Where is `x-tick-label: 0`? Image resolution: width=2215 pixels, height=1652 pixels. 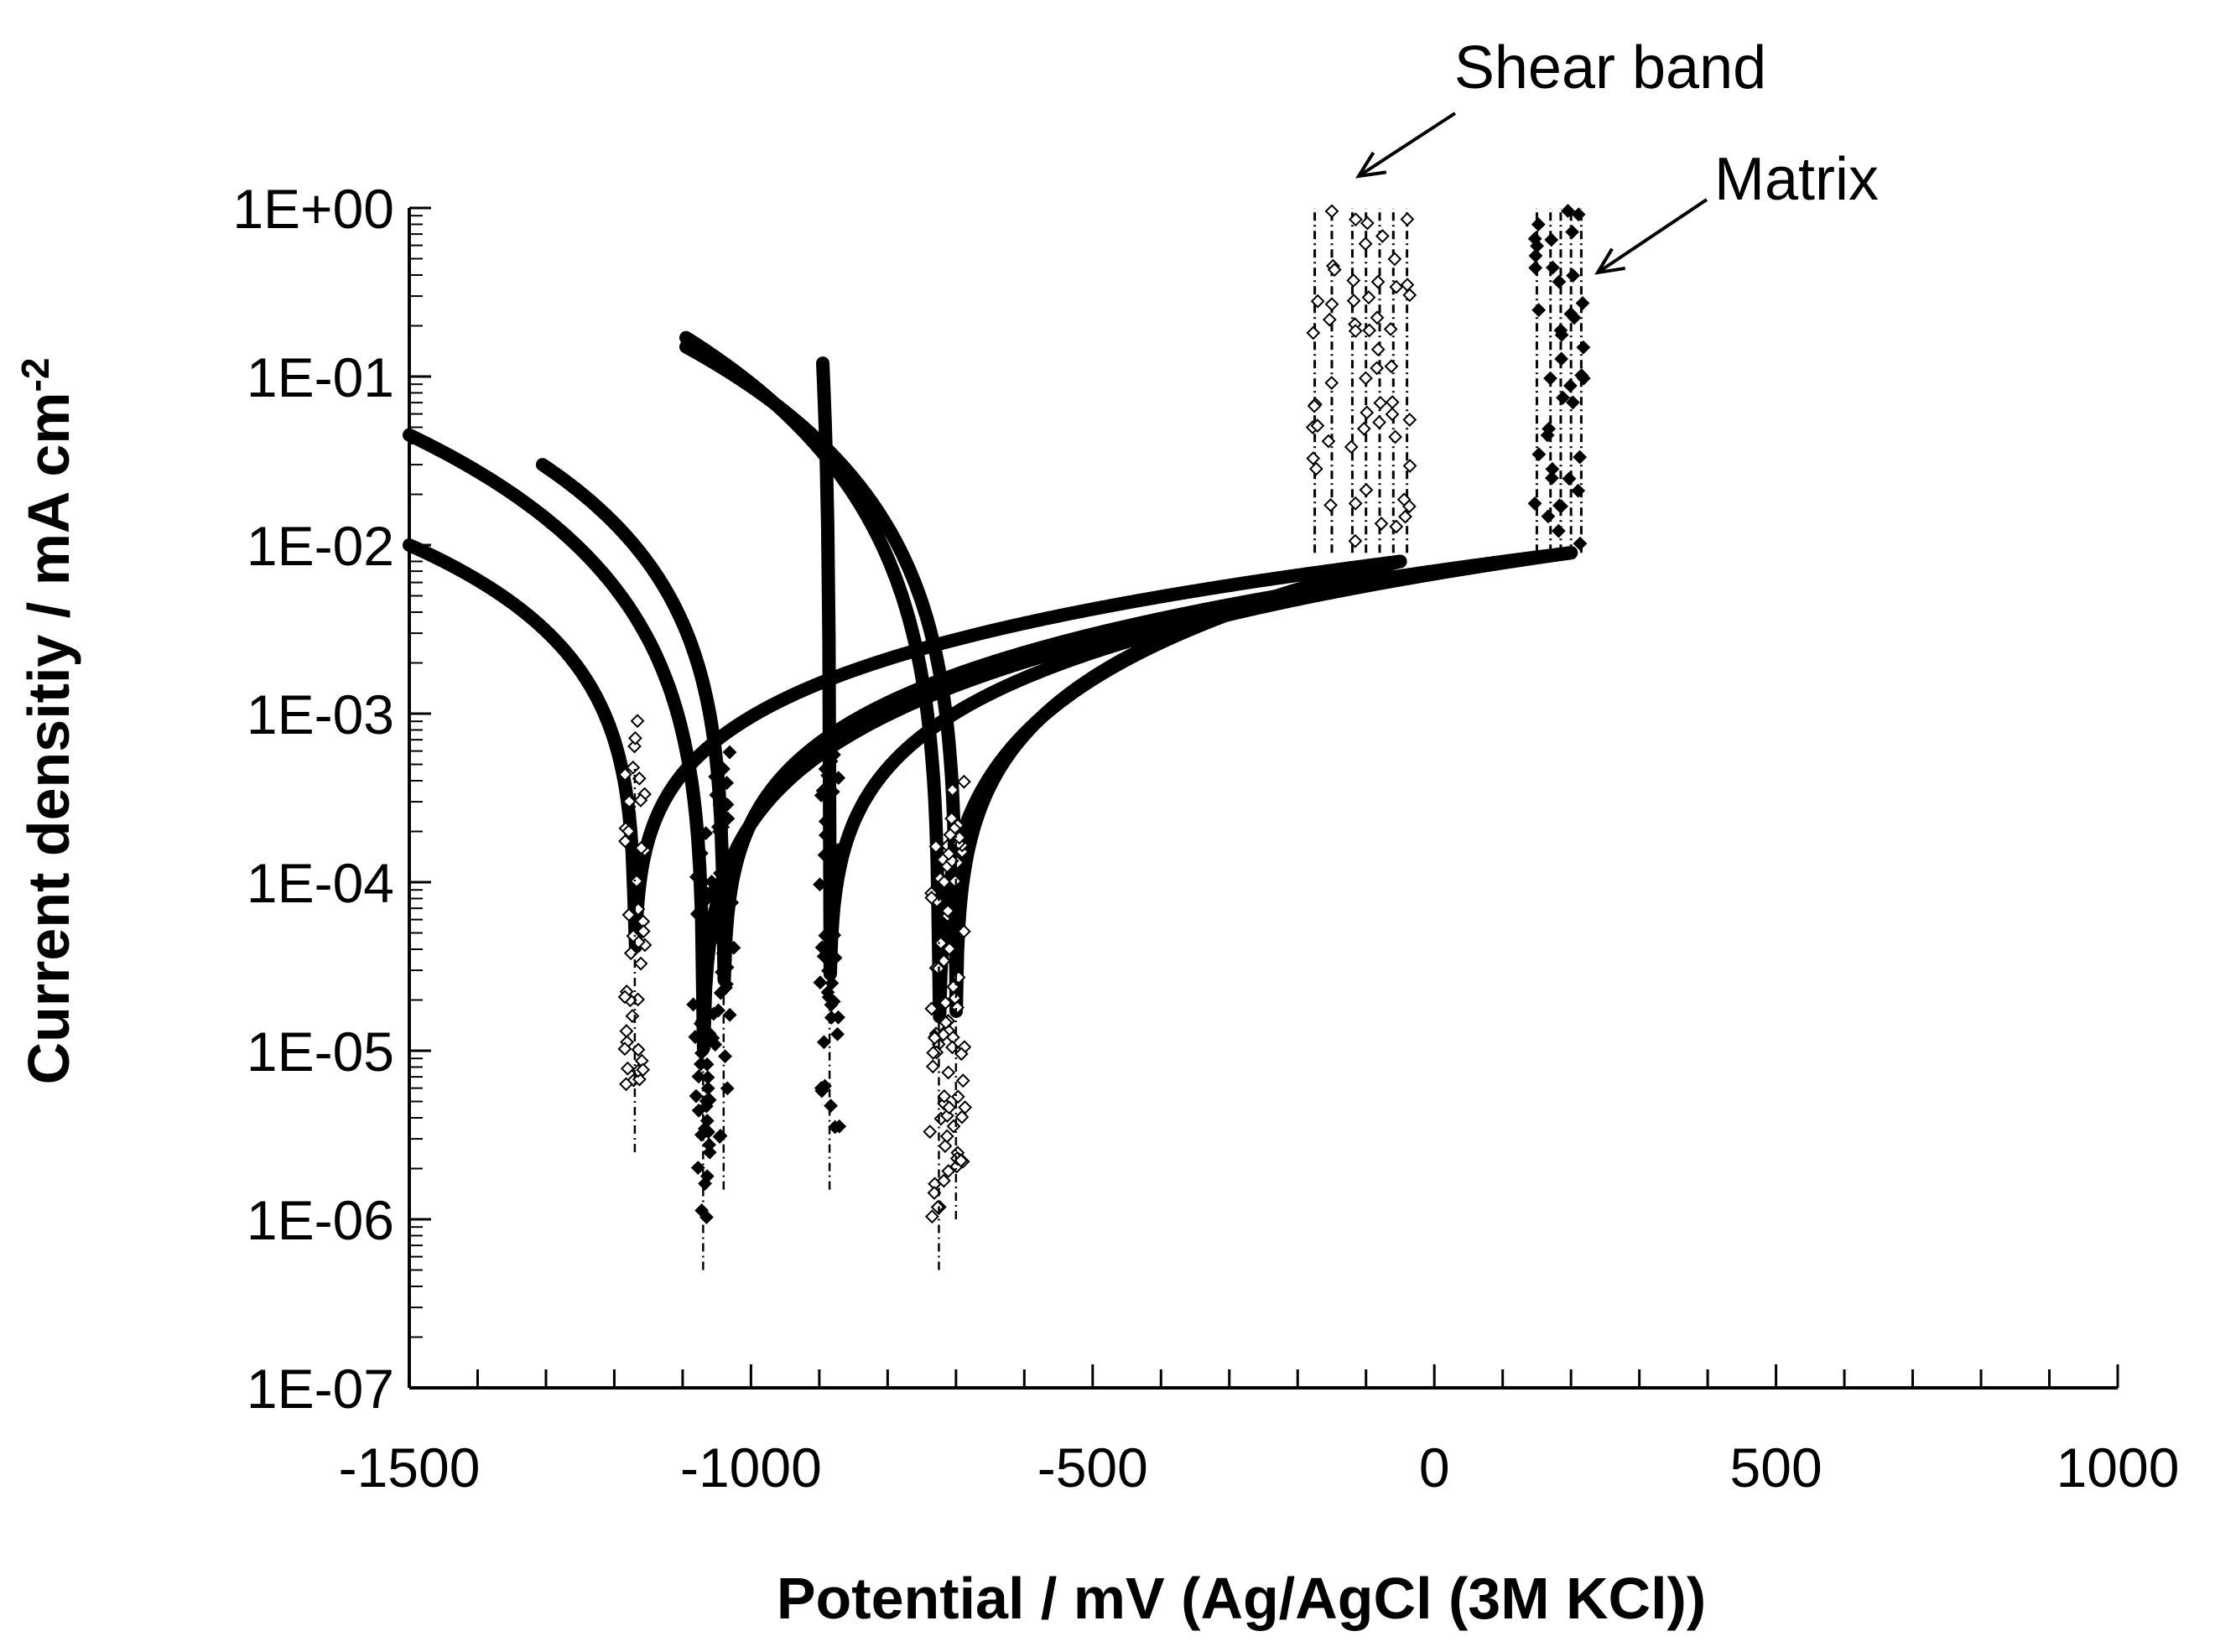
x-tick-label: 0 is located at coordinates (1434, 1467).